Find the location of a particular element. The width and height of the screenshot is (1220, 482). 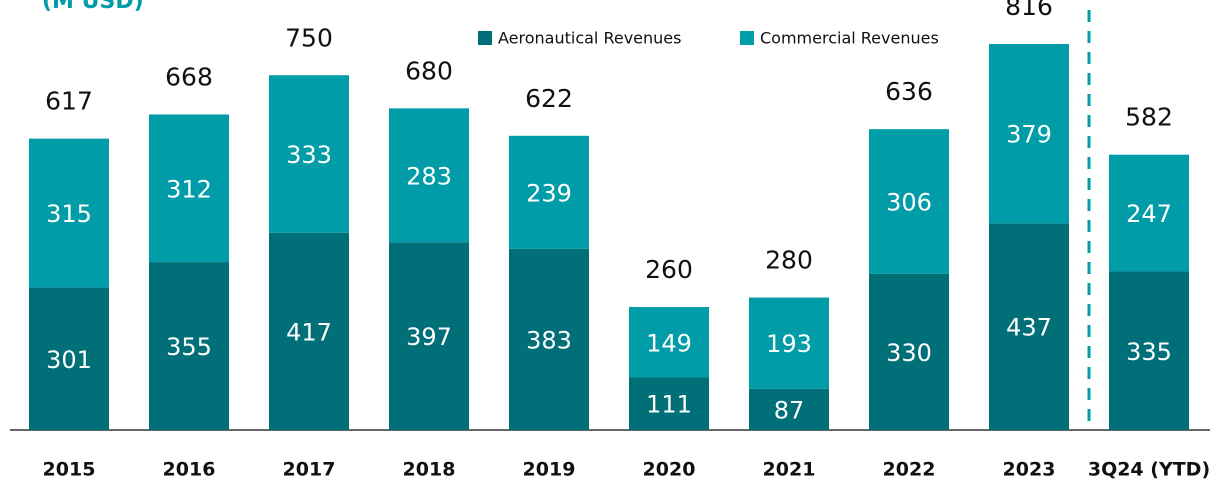

x-tick-label: 2018 is located at coordinates (429, 470).